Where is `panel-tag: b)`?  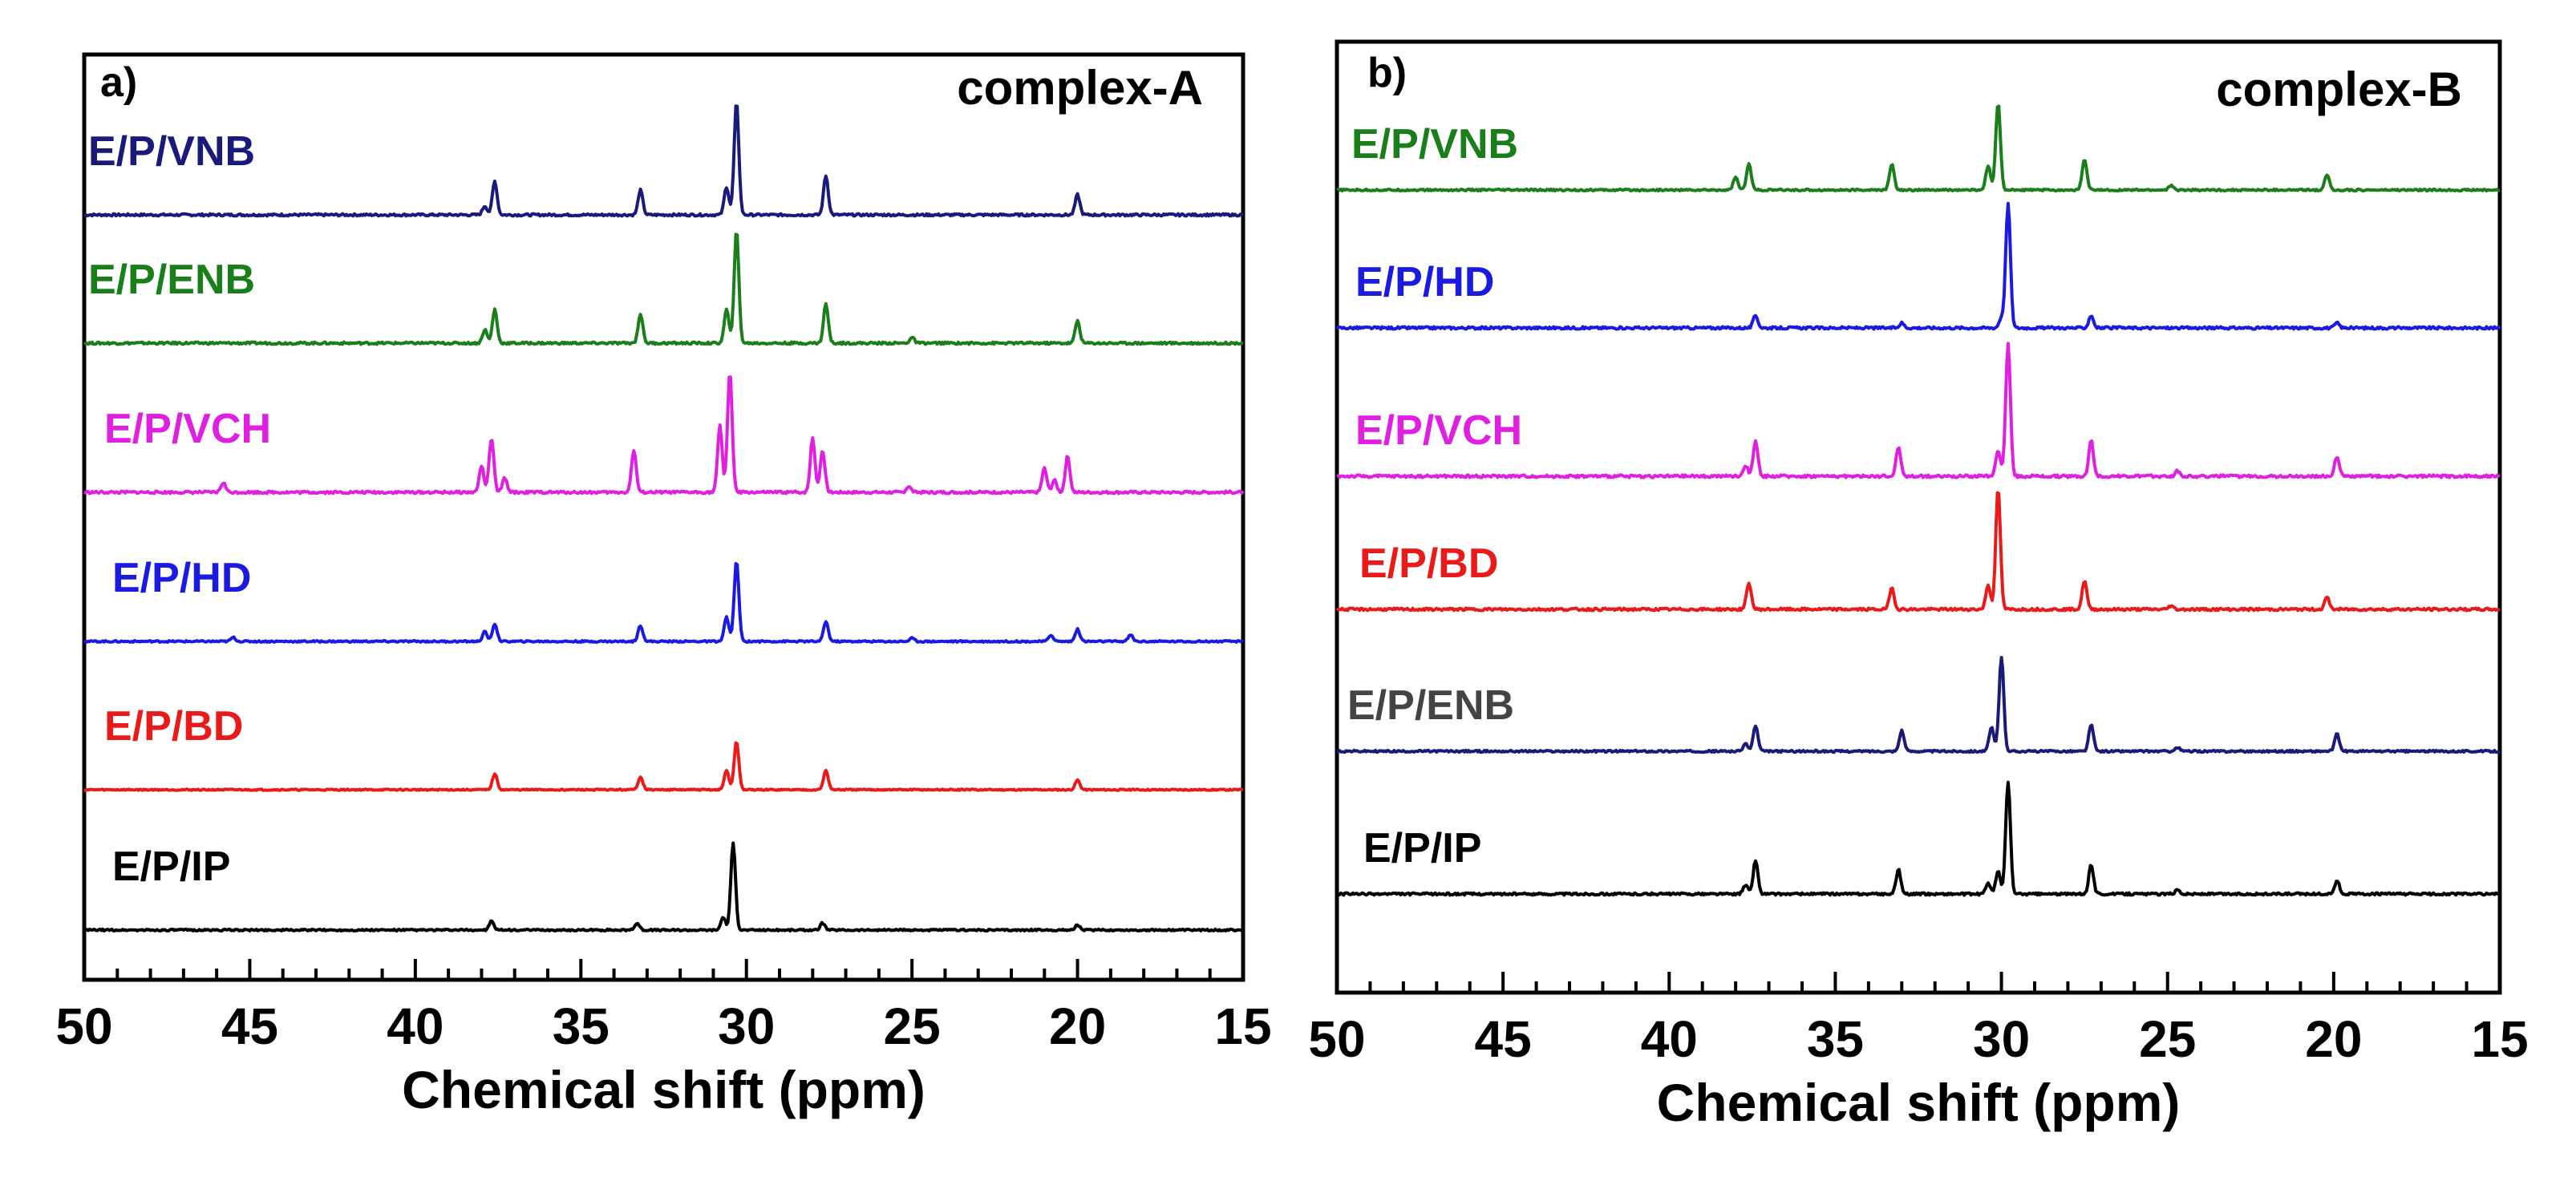
panel-tag: b) is located at coordinates (1387, 73).